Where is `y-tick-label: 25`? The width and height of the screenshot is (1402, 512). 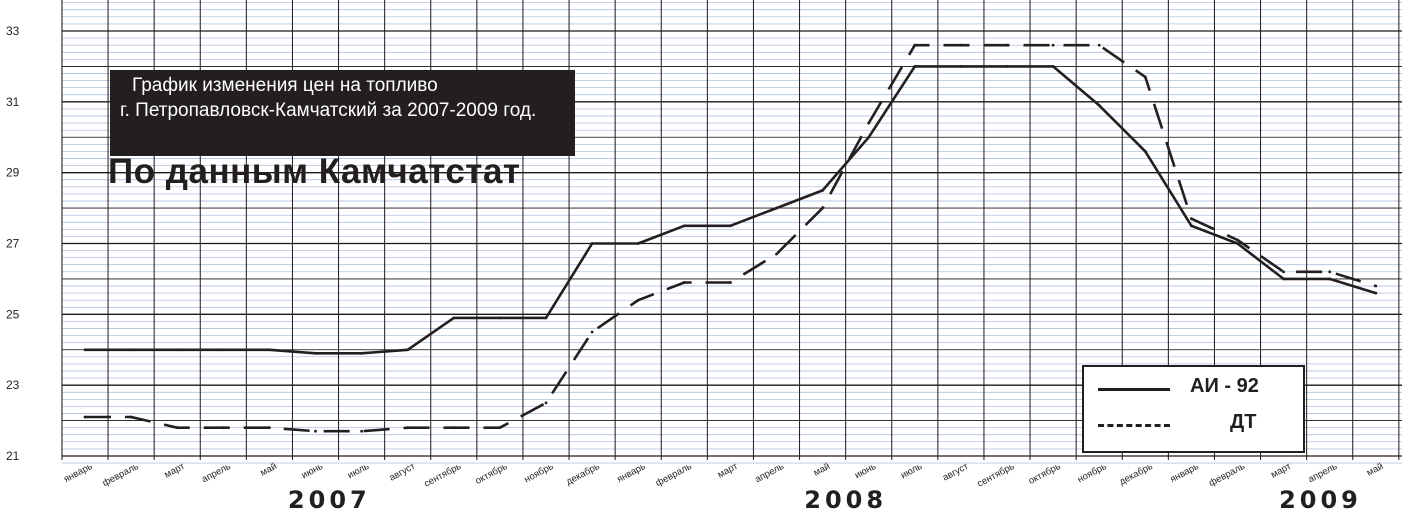 y-tick-label: 25 is located at coordinates (13, 314).